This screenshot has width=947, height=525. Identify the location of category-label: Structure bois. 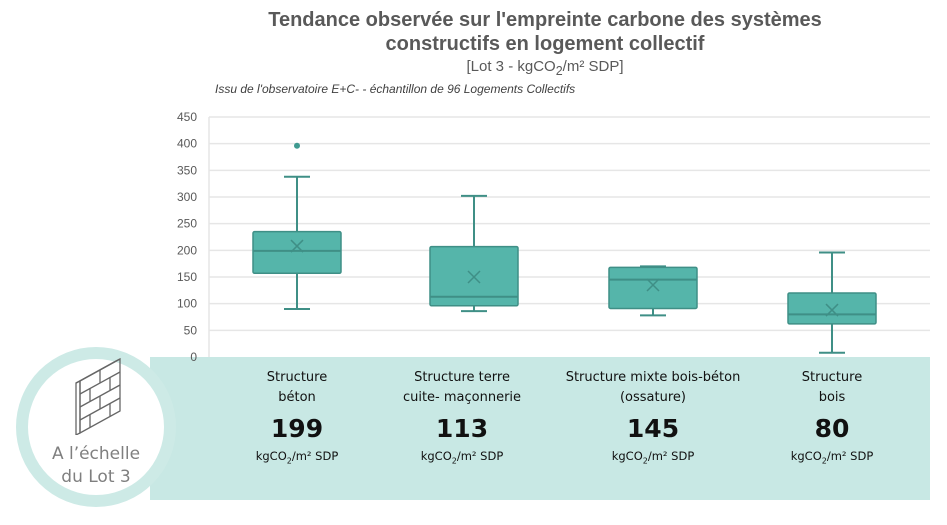
(832, 389).